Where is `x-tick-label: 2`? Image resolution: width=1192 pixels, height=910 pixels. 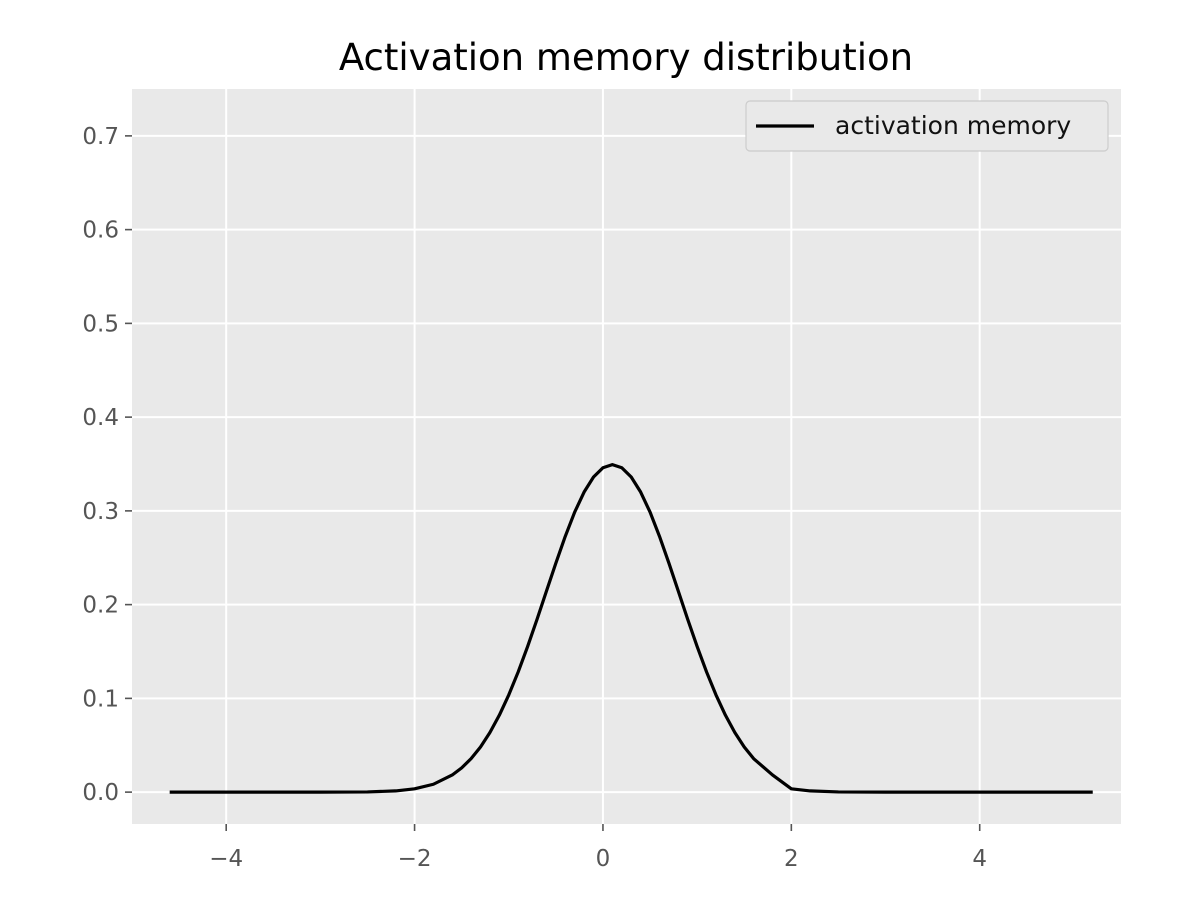
x-tick-label: 2 is located at coordinates (791, 859).